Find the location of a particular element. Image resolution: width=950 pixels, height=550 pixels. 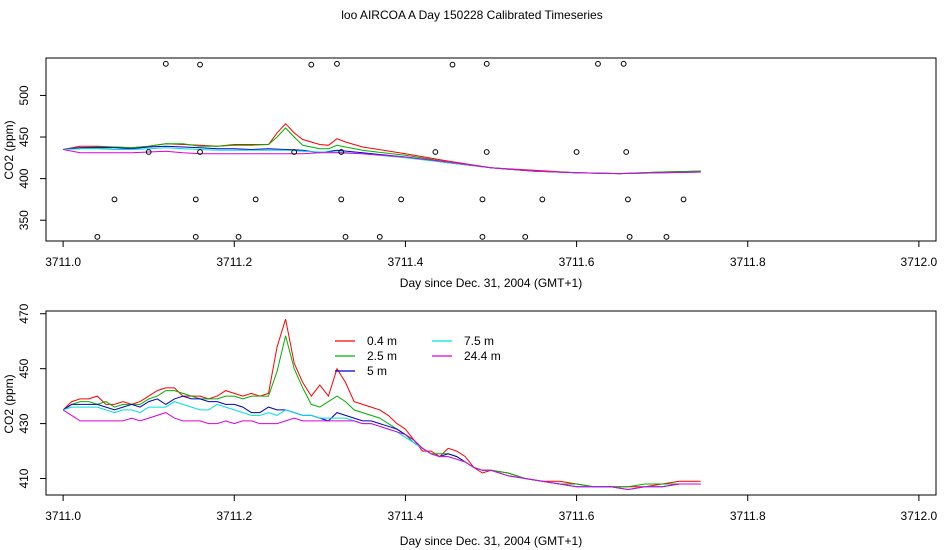

y-axis-top: 350 400 450 500 is located at coordinates (31, 157).